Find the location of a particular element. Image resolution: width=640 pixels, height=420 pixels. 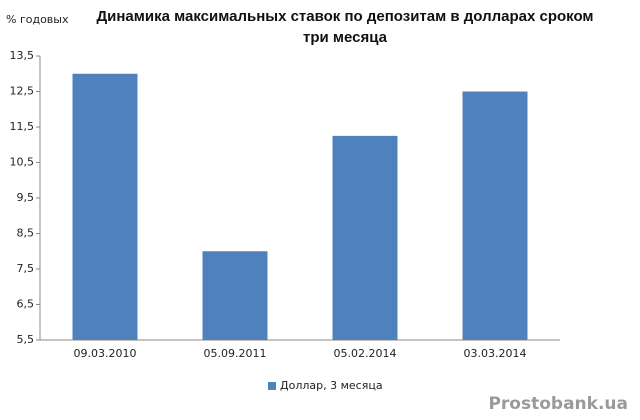

y-tick-label: 5,5 is located at coordinates (26, 339).